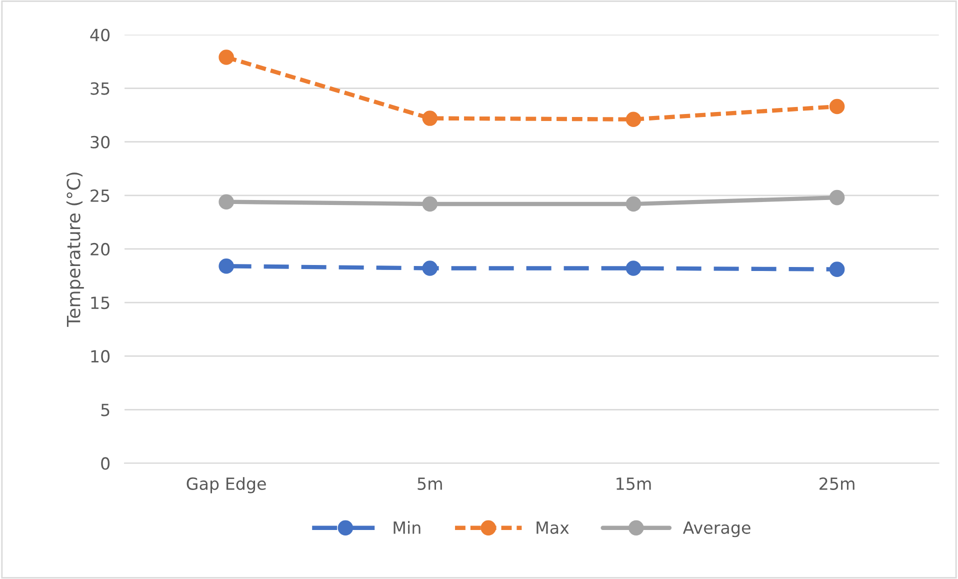 This screenshot has width=958, height=579. Describe the element at coordinates (100, 35) in the screenshot. I see `y-tick-label: 40` at that location.